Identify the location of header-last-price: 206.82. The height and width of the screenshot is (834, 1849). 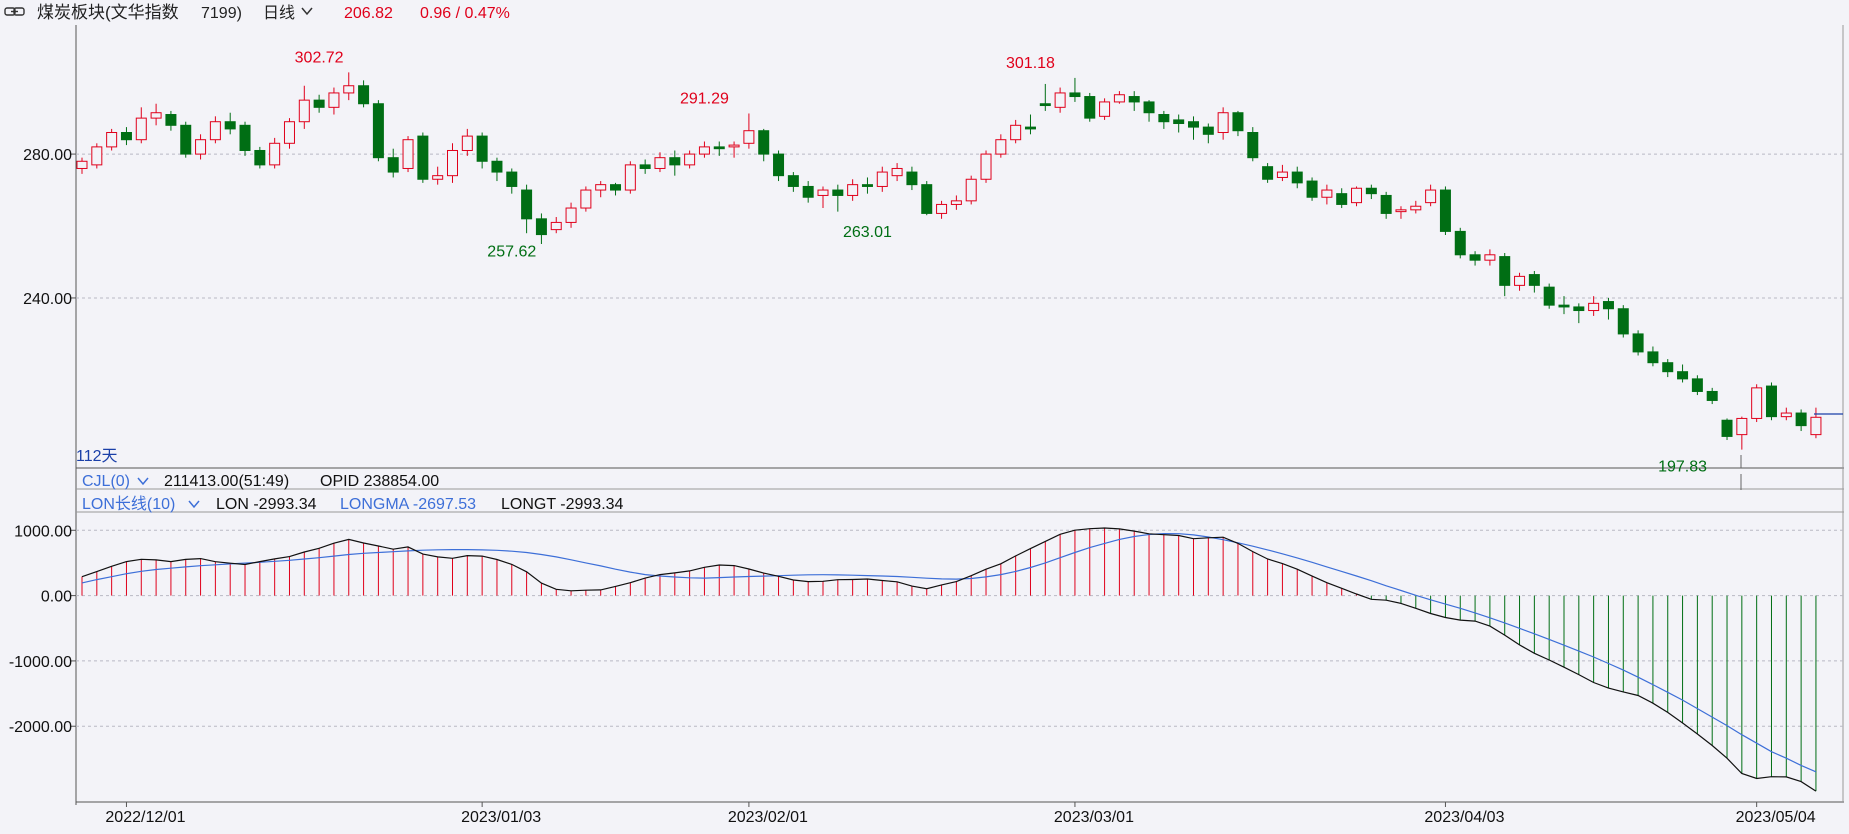
(368, 13).